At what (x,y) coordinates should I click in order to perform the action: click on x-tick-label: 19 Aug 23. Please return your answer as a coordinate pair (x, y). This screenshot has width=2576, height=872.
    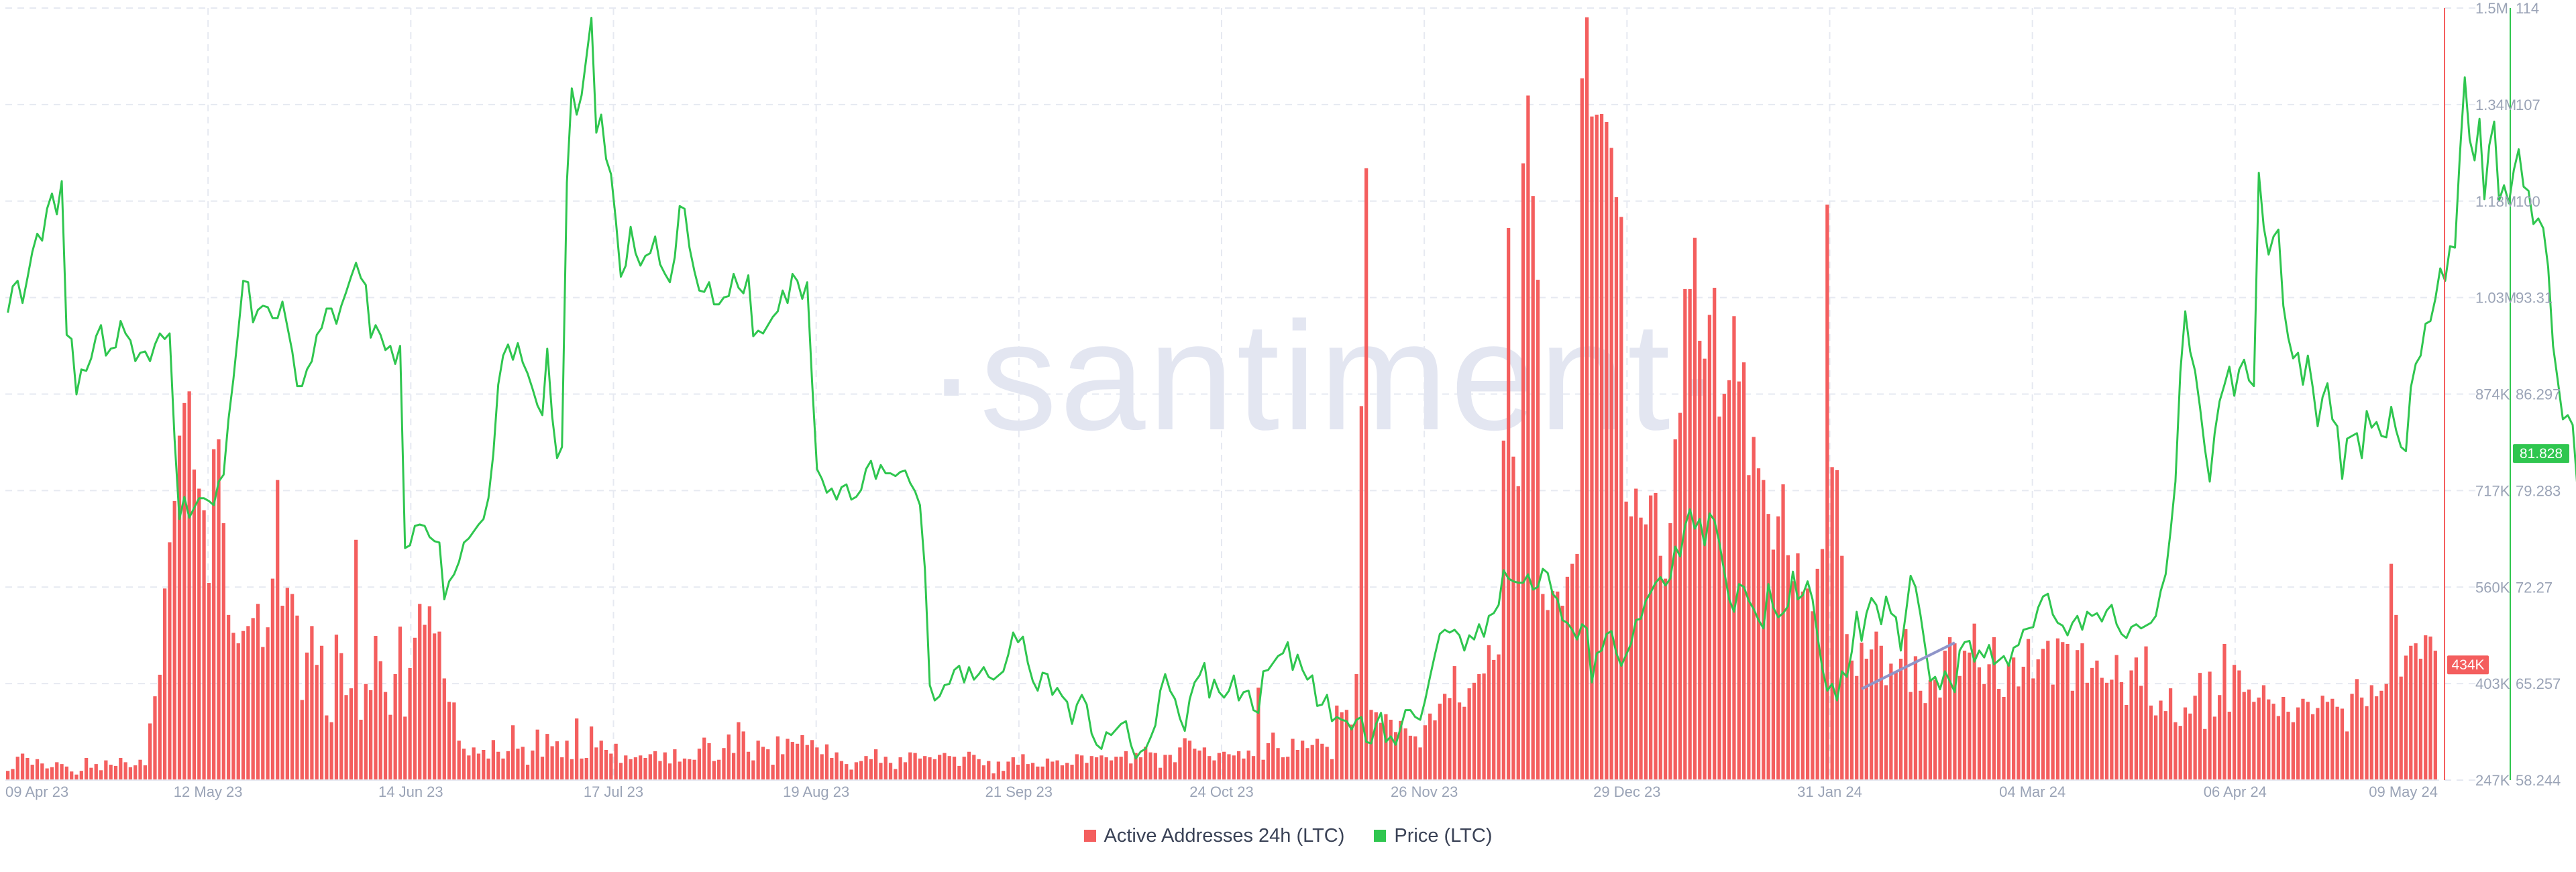
    Looking at the image, I should click on (816, 791).